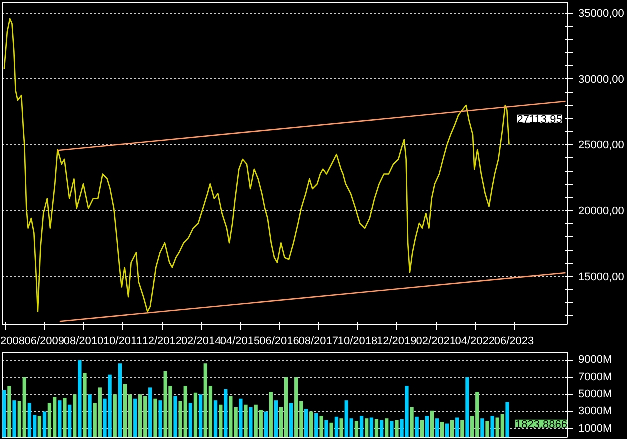 The image size is (627, 439). What do you see at coordinates (595, 377) in the screenshot?
I see `y-tick-label: 7000M` at bounding box center [595, 377].